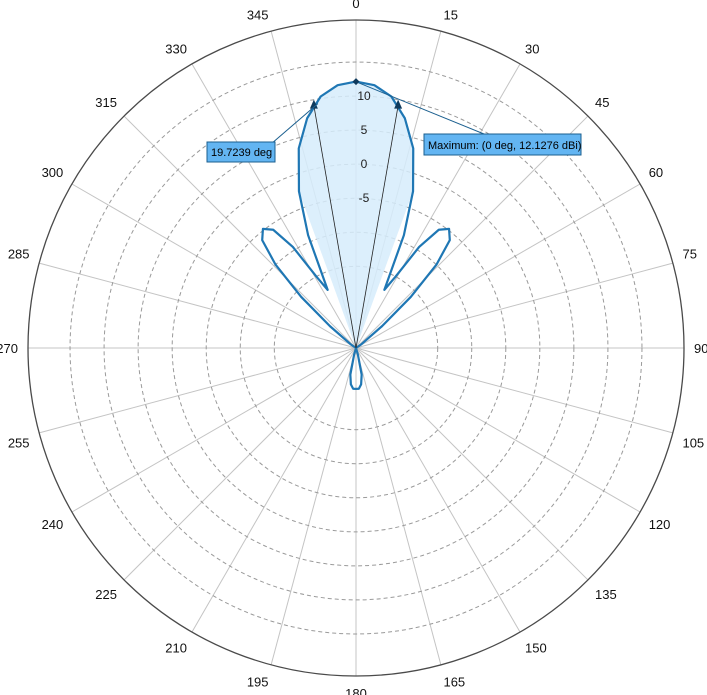  I want to click on angle-tick-label: 0, so click(355, 5).